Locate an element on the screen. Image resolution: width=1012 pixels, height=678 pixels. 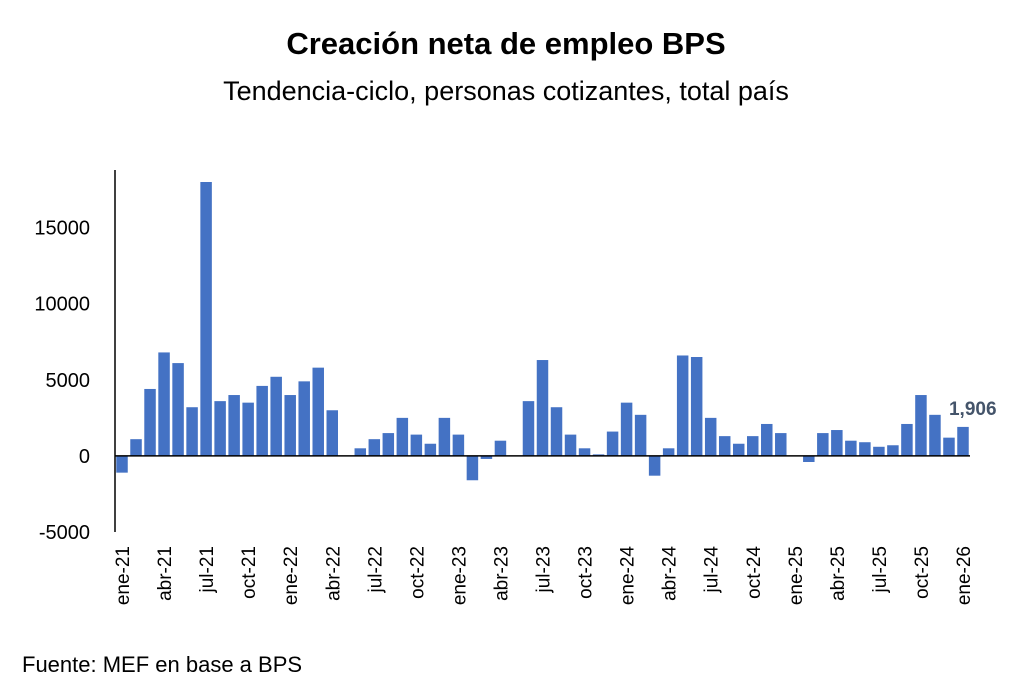
x-tick-label: oct-23 is located at coordinates (586, 572).